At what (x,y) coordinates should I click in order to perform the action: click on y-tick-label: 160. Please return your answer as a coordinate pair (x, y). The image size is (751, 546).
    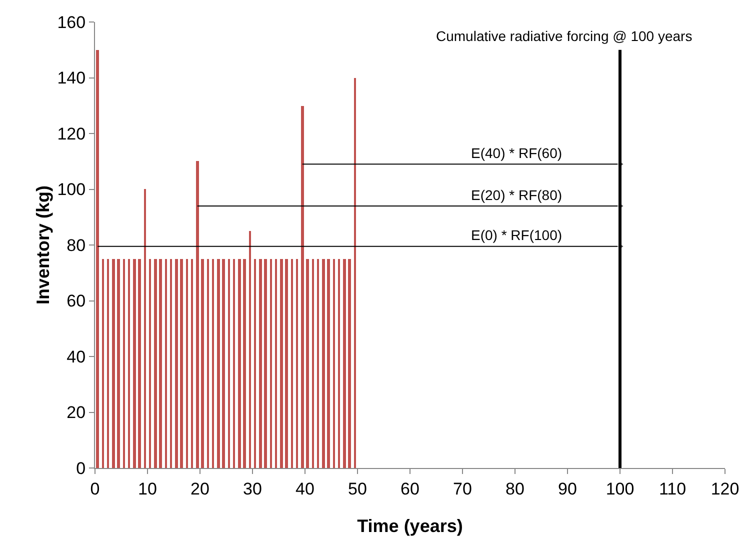
    Looking at the image, I should click on (71, 22).